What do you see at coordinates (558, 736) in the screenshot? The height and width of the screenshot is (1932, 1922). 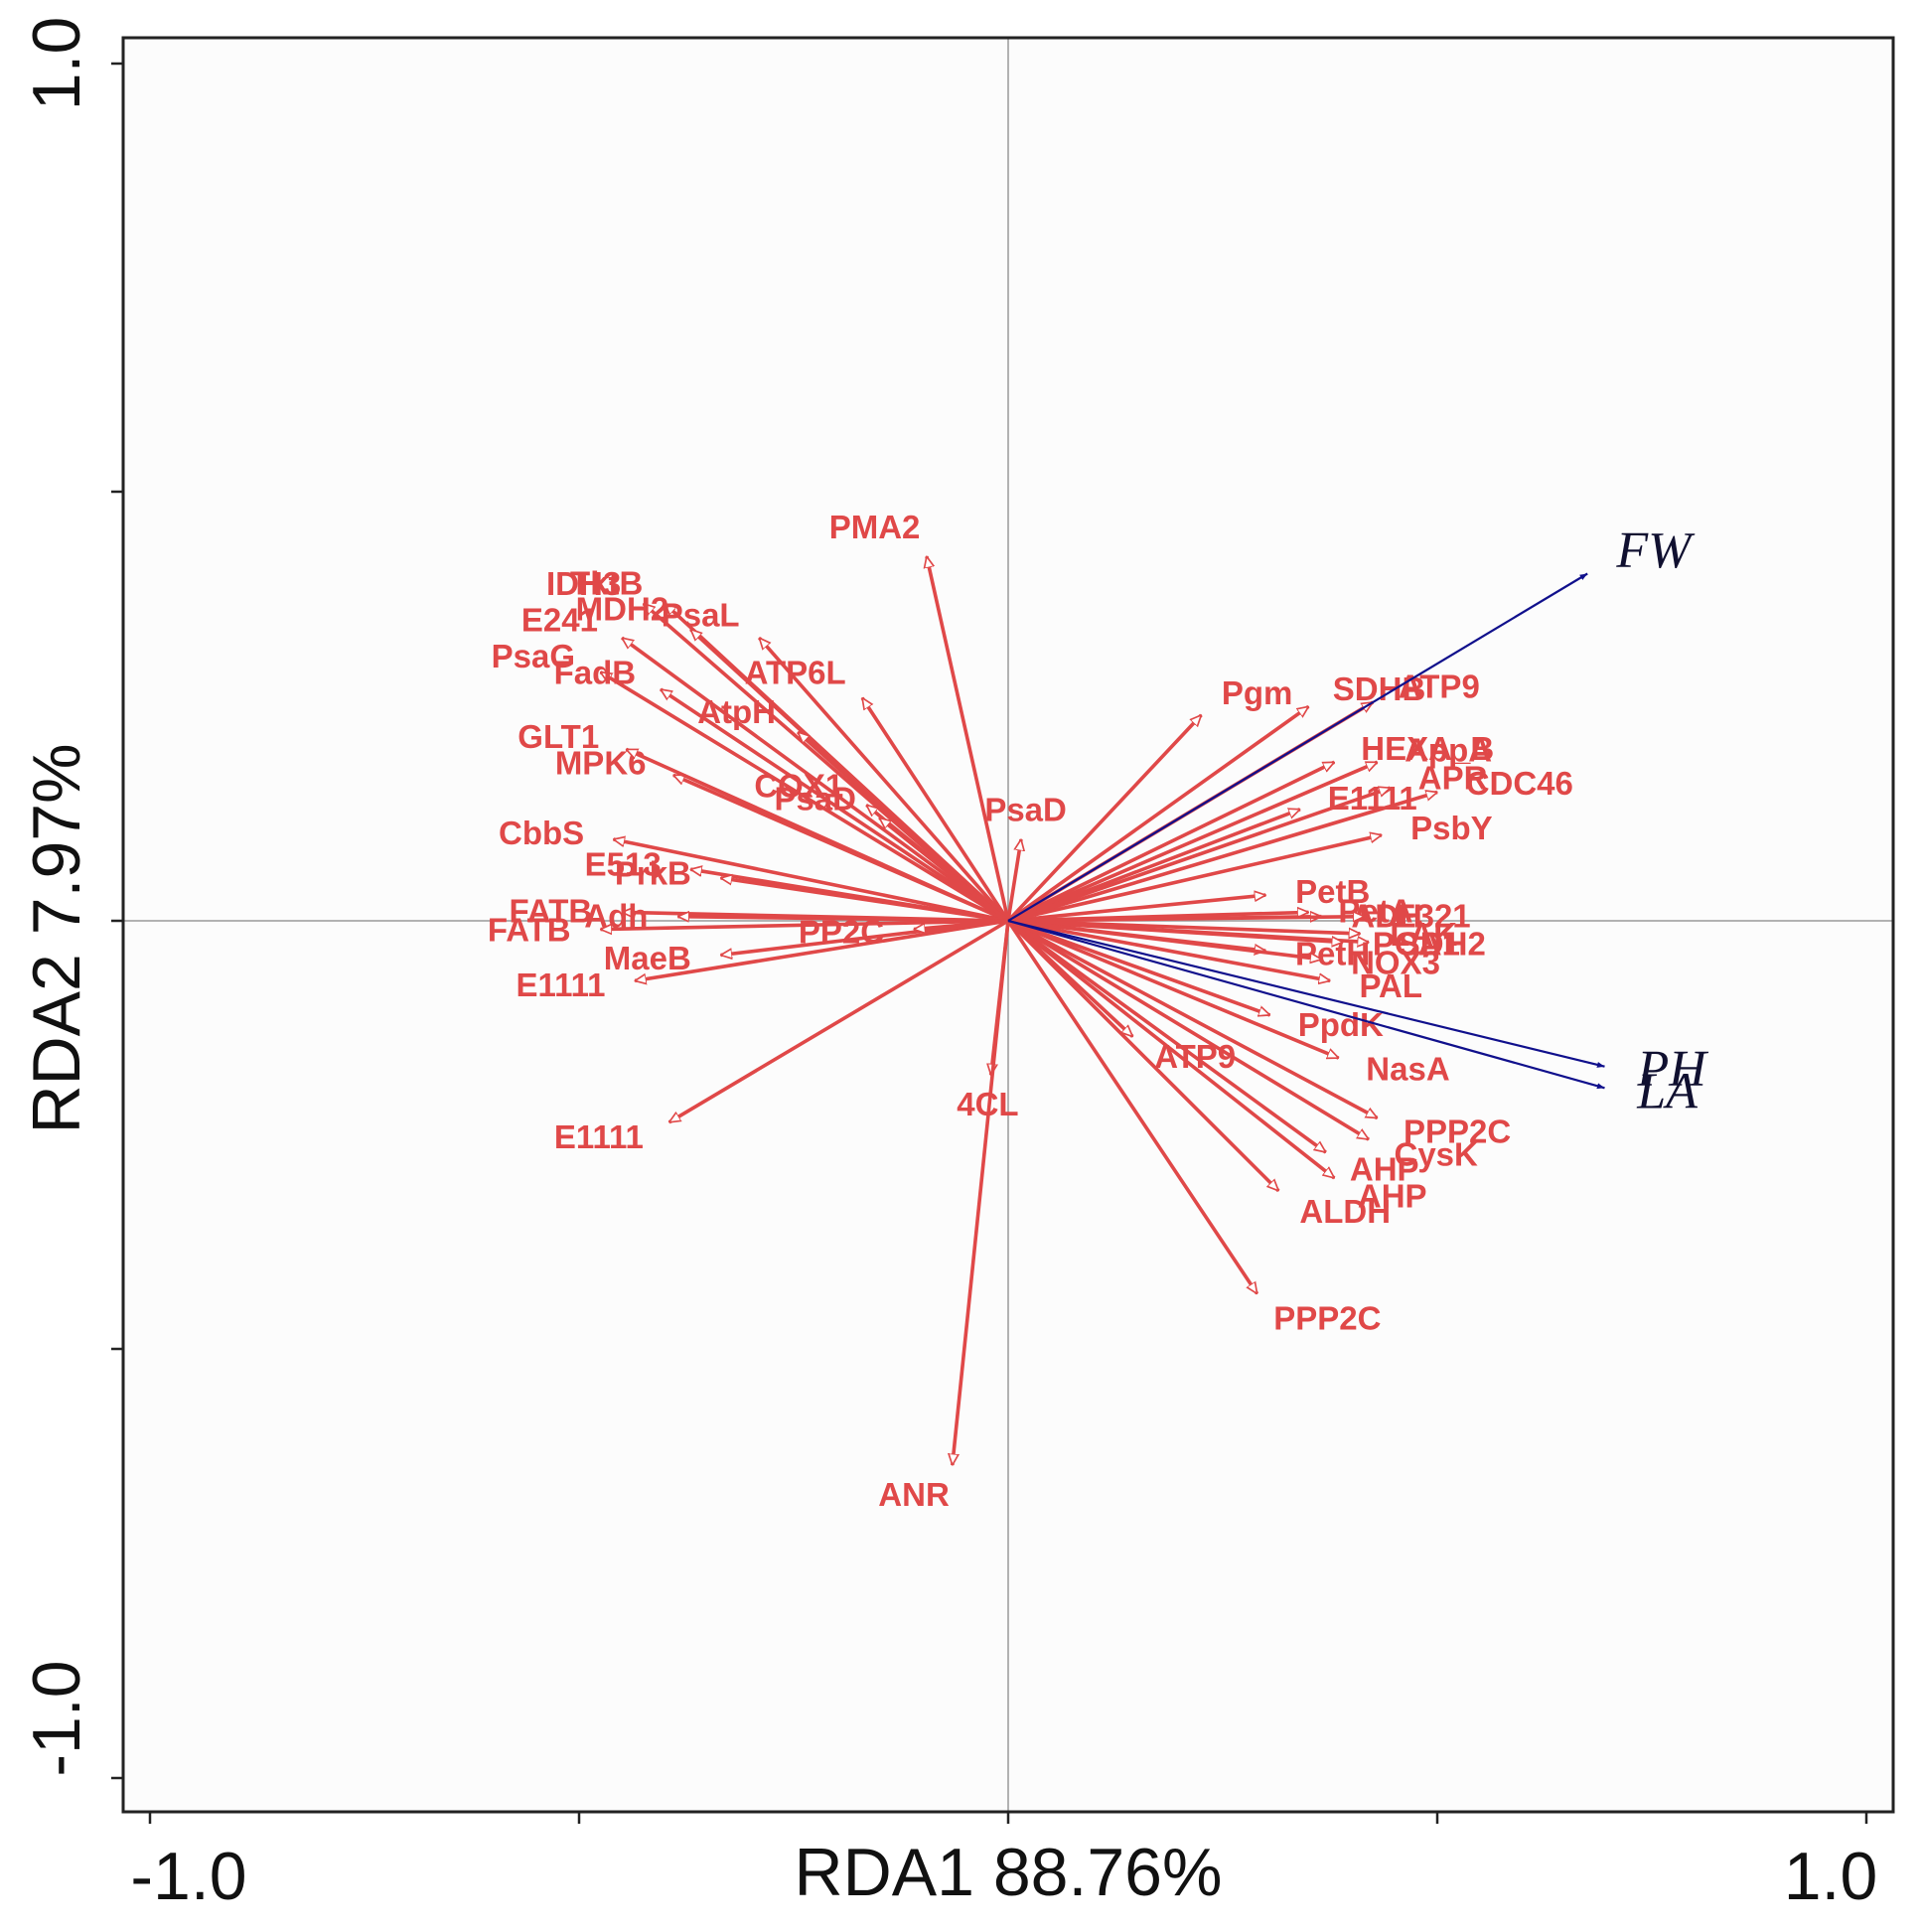 I see `gene-label-glt1: GLT1` at bounding box center [558, 736].